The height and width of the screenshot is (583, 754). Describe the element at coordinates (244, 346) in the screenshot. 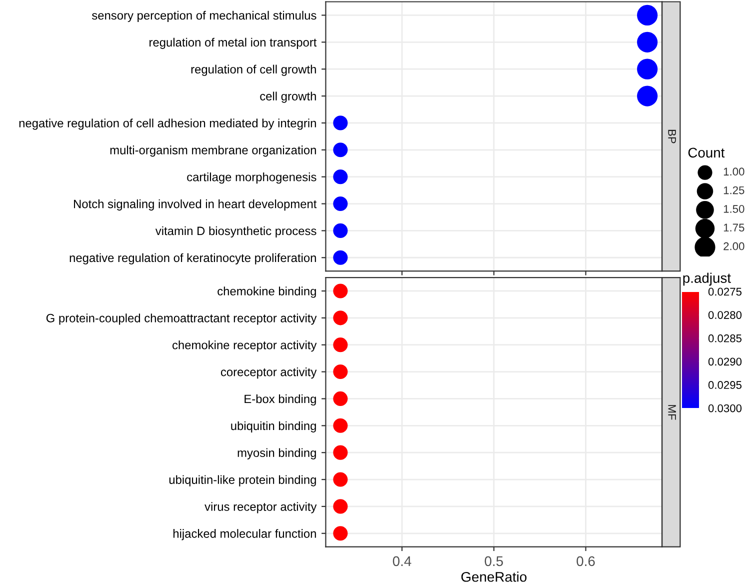

I see `y-tick-label: chemokine receptor activity` at that location.